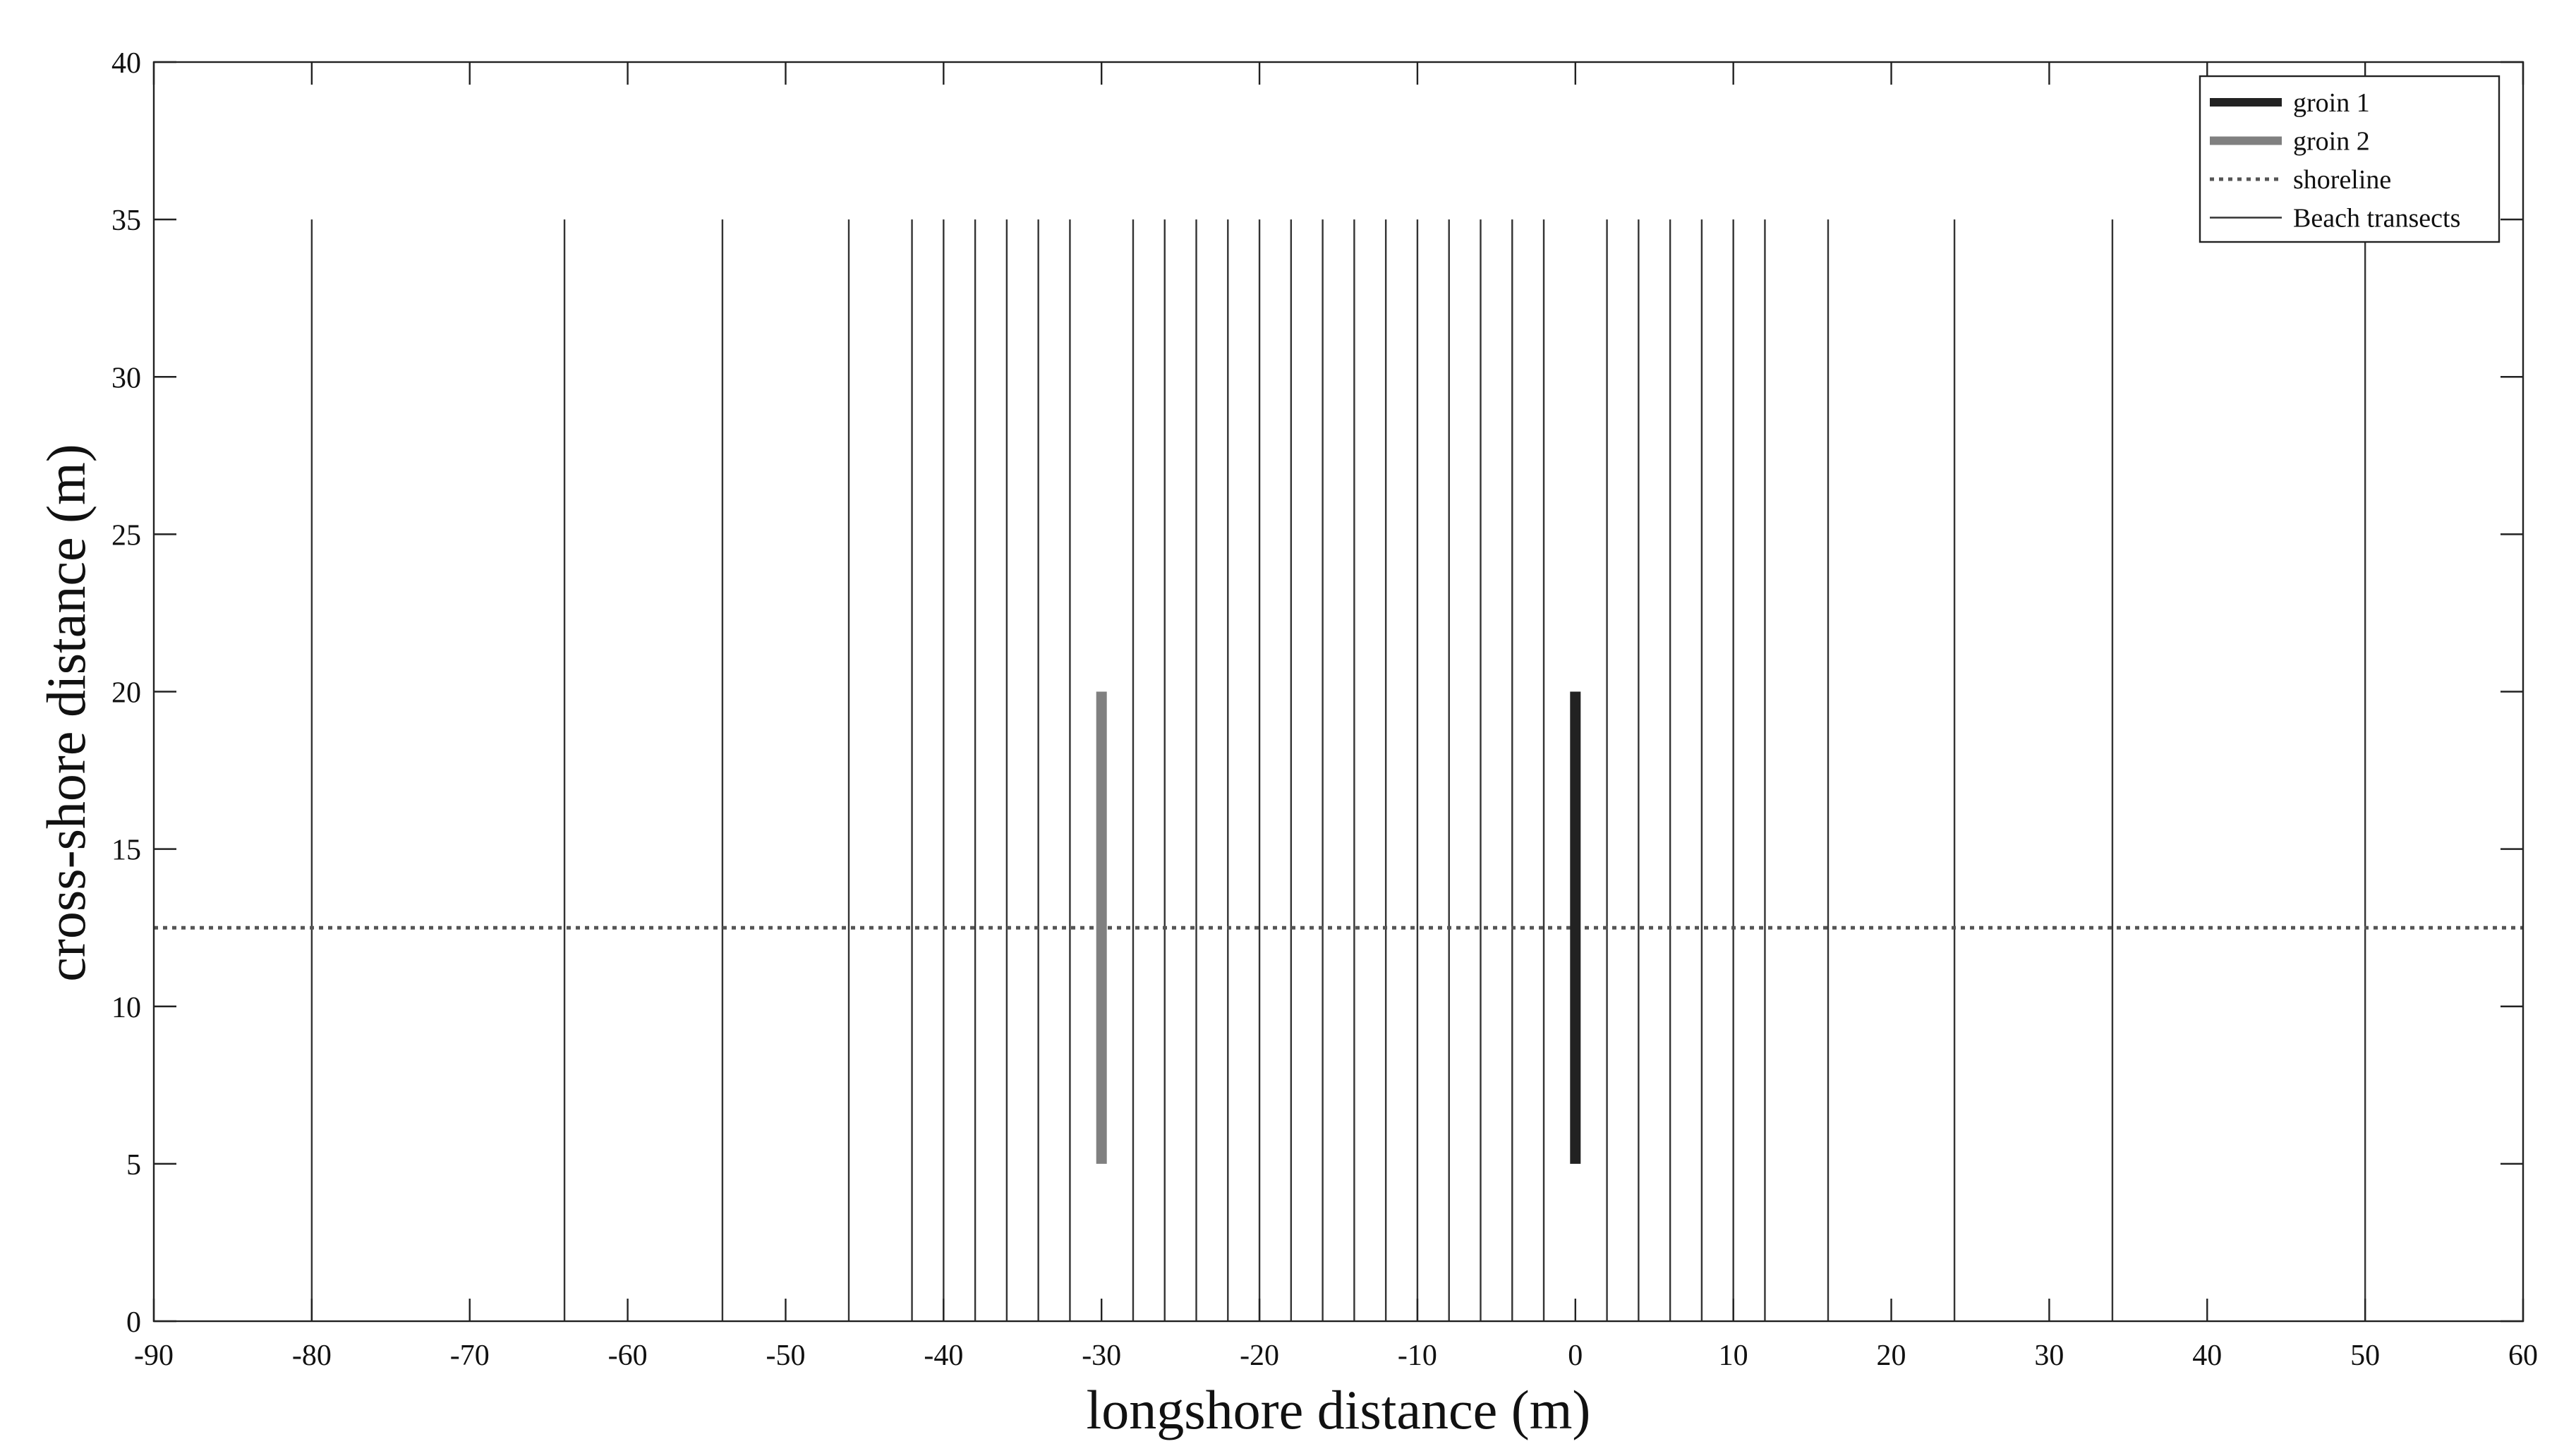 The width and height of the screenshot is (2576, 1451). I want to click on legend-label: groin 2, so click(2332, 142).